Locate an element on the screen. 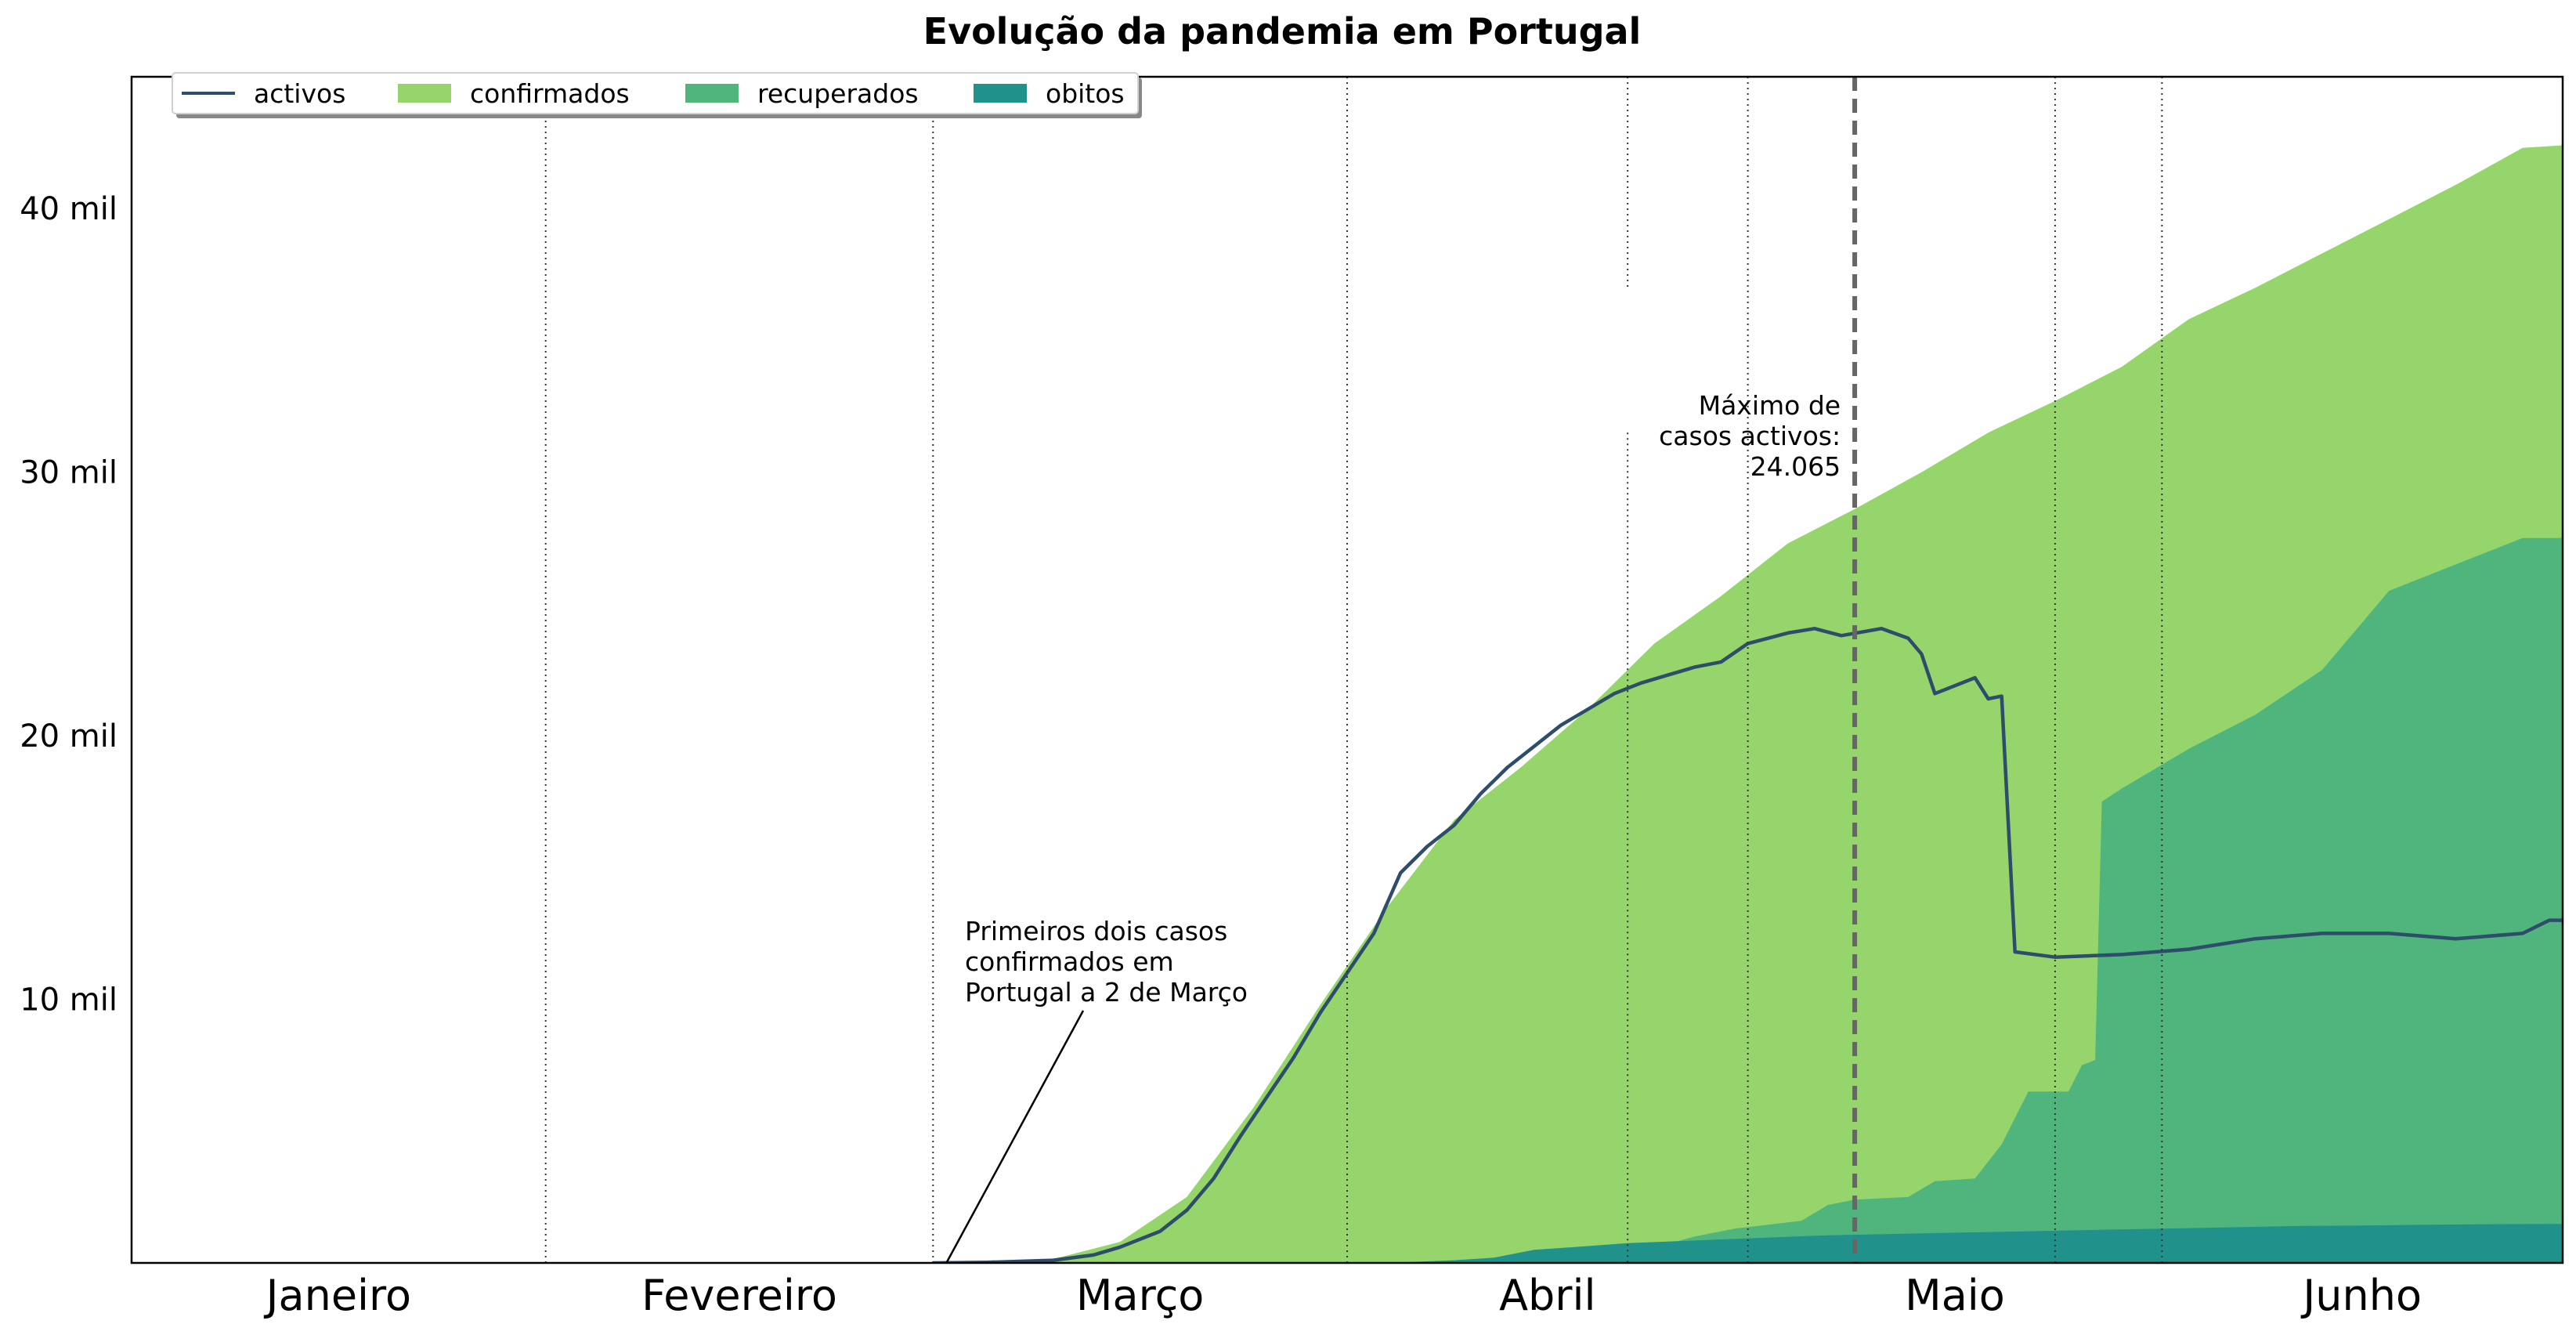  y-tick-label: 20 mil is located at coordinates (68, 736).